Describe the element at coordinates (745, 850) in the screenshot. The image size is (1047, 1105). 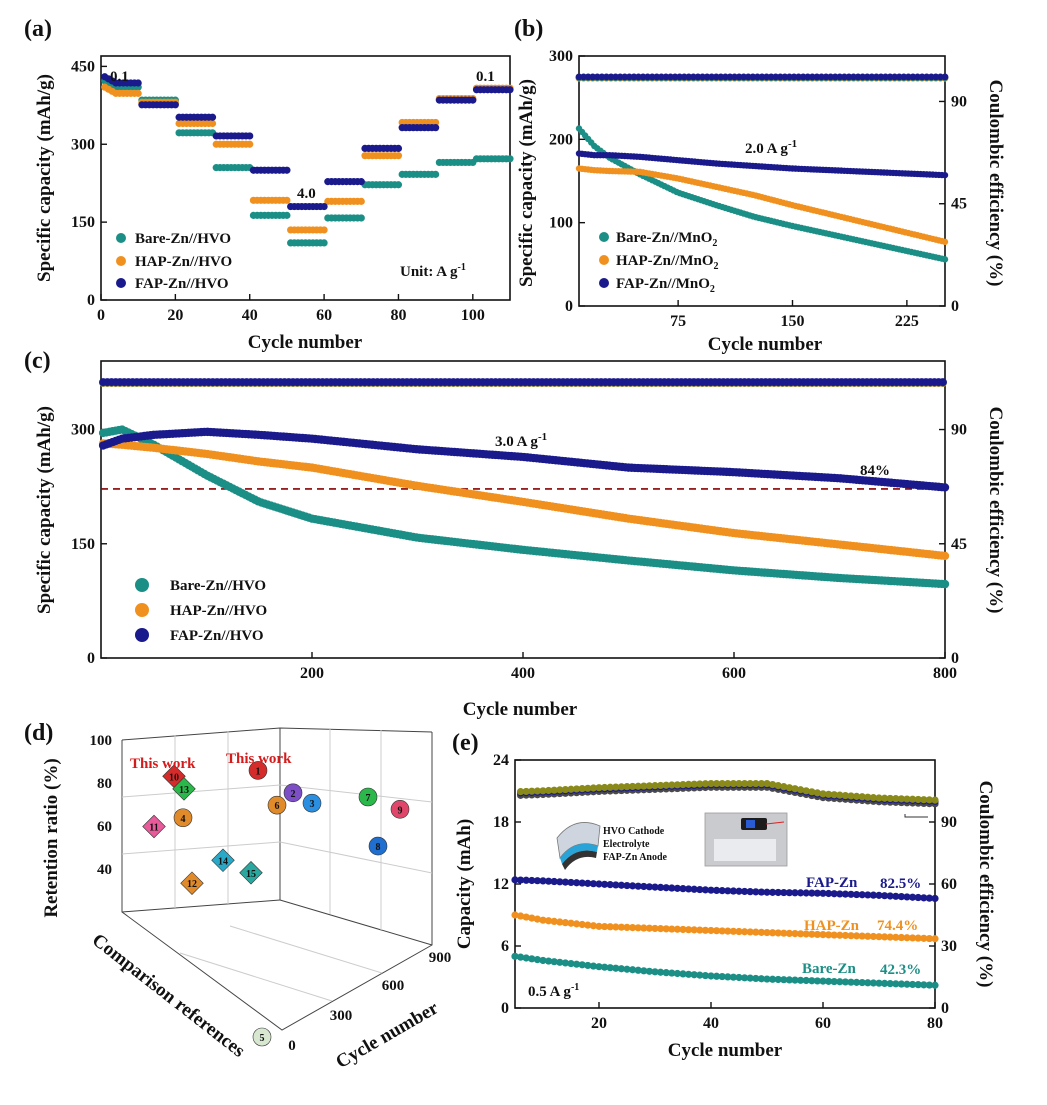
I see `inset-photo-cell` at that location.